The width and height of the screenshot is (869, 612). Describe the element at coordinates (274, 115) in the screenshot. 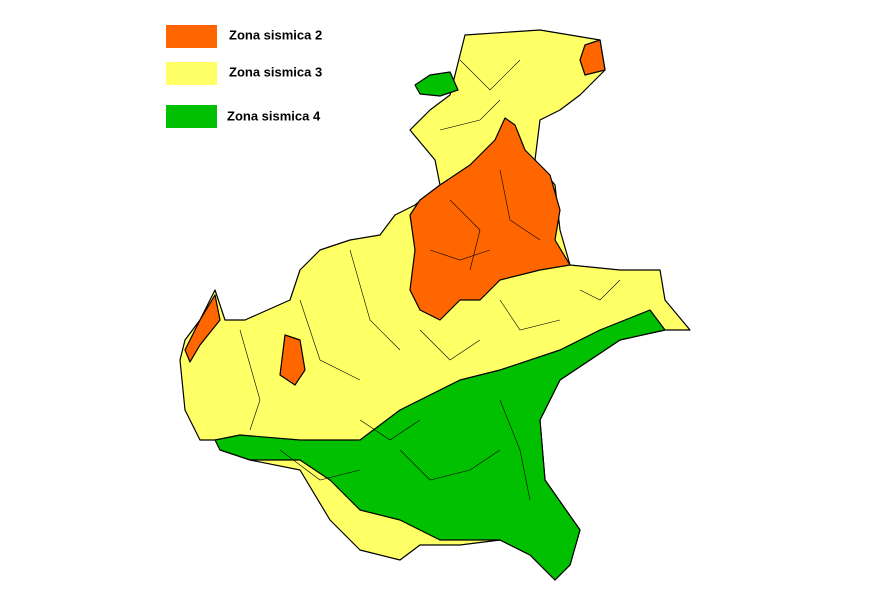

I see `legend-label: Zona sismica 4` at that location.